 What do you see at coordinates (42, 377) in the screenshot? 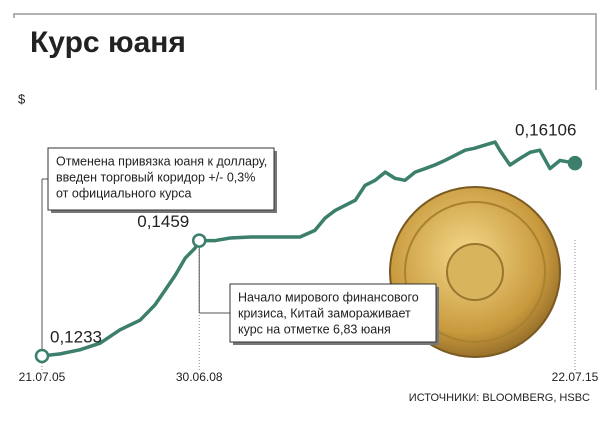
I see `x-tick-label: 21.07.05` at bounding box center [42, 377].